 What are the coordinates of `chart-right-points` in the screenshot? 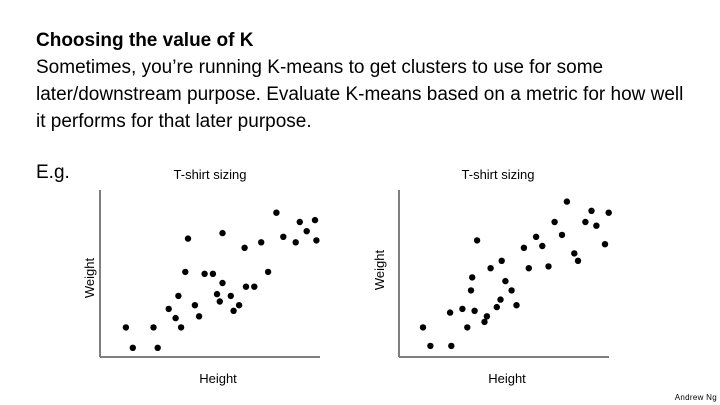 It's located at (515, 274).